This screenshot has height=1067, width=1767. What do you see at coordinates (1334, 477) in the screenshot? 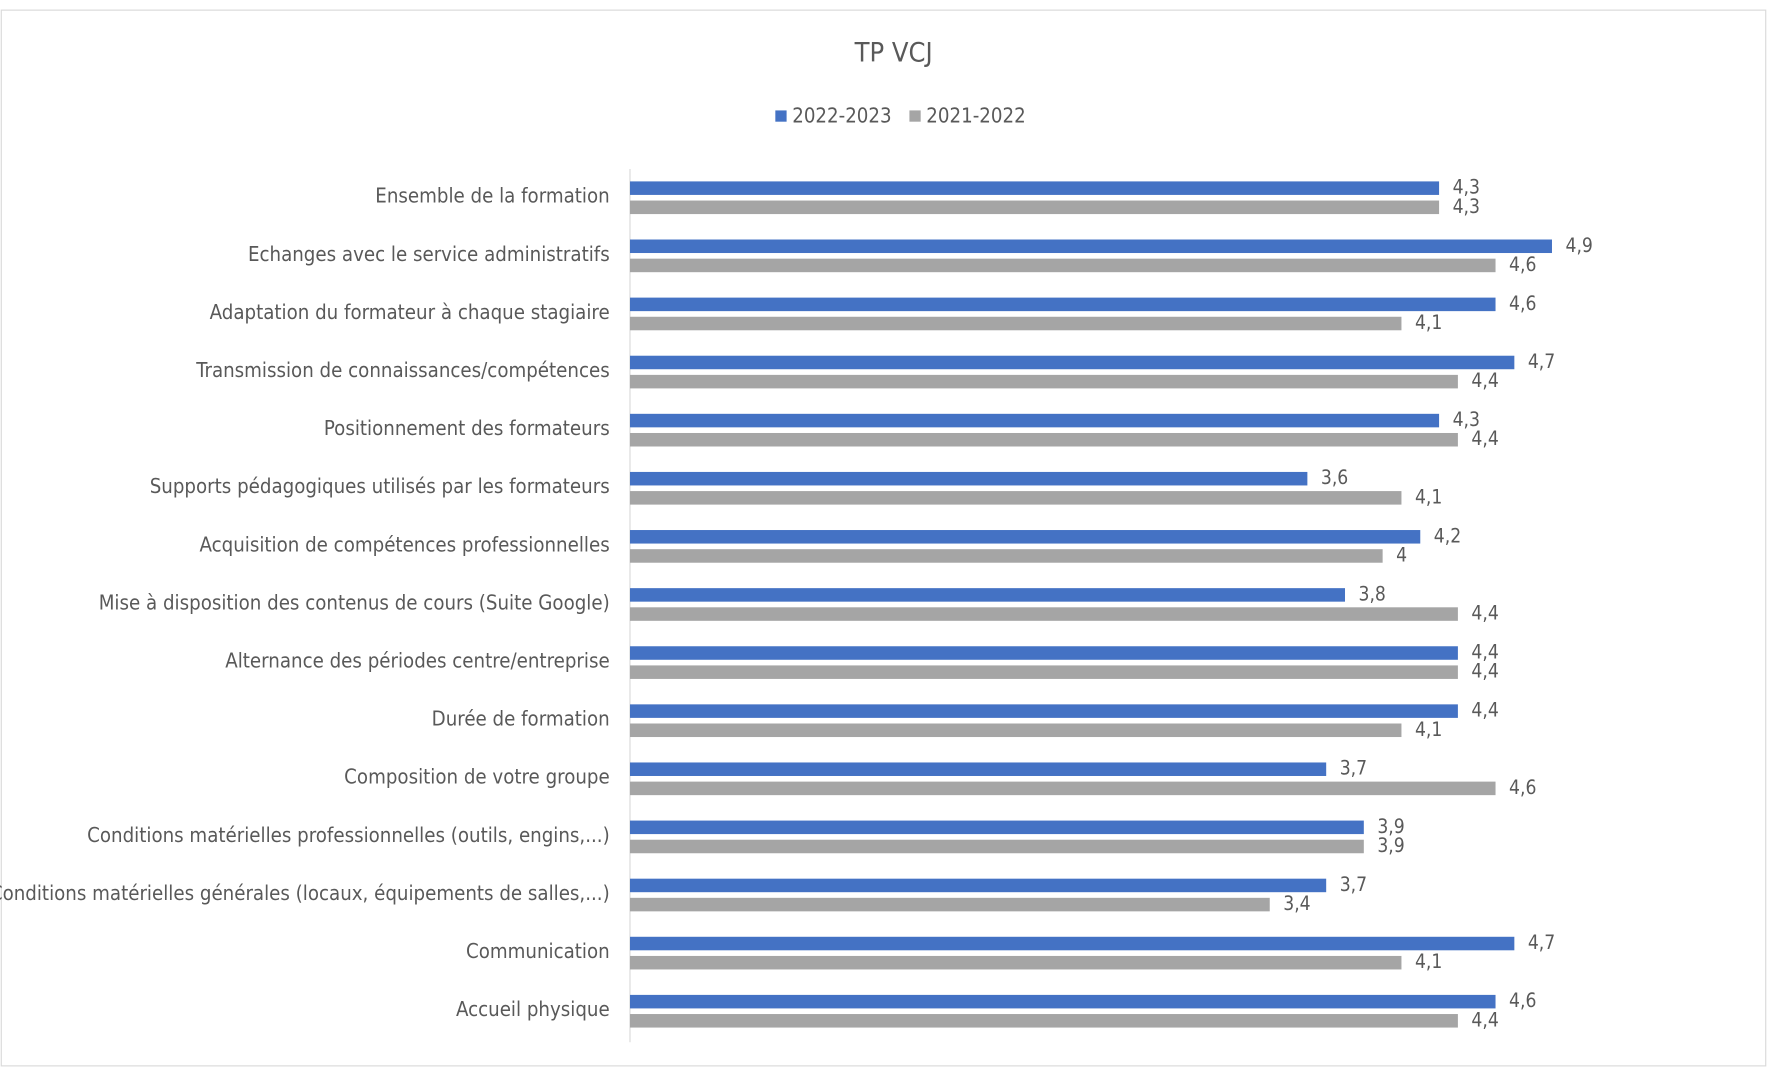
I see `data-label: 3,6` at bounding box center [1334, 477].